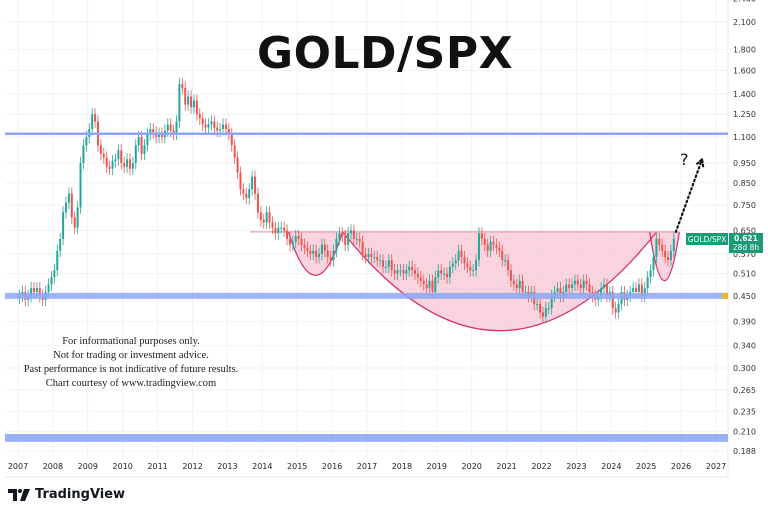 The height and width of the screenshot is (514, 768). What do you see at coordinates (384, 53) in the screenshot?
I see `chart-title: GOLD/SPX` at bounding box center [384, 53].